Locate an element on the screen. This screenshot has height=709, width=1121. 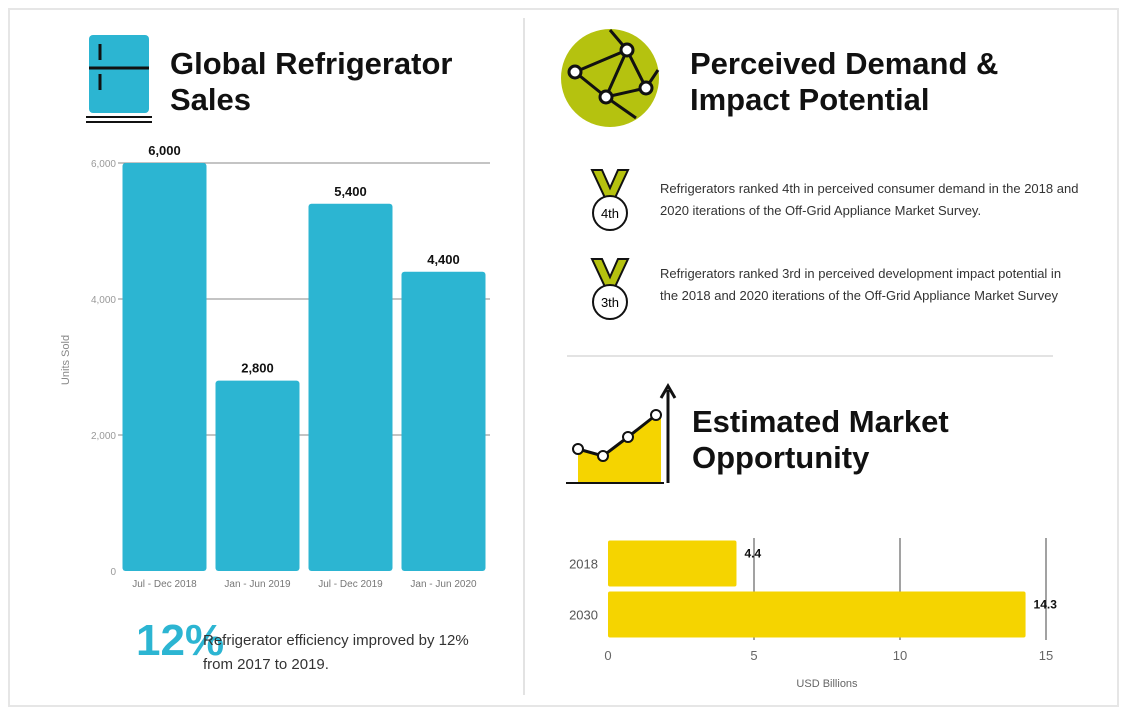
y-axis-label: Units Sold is located at coordinates (66, 360).